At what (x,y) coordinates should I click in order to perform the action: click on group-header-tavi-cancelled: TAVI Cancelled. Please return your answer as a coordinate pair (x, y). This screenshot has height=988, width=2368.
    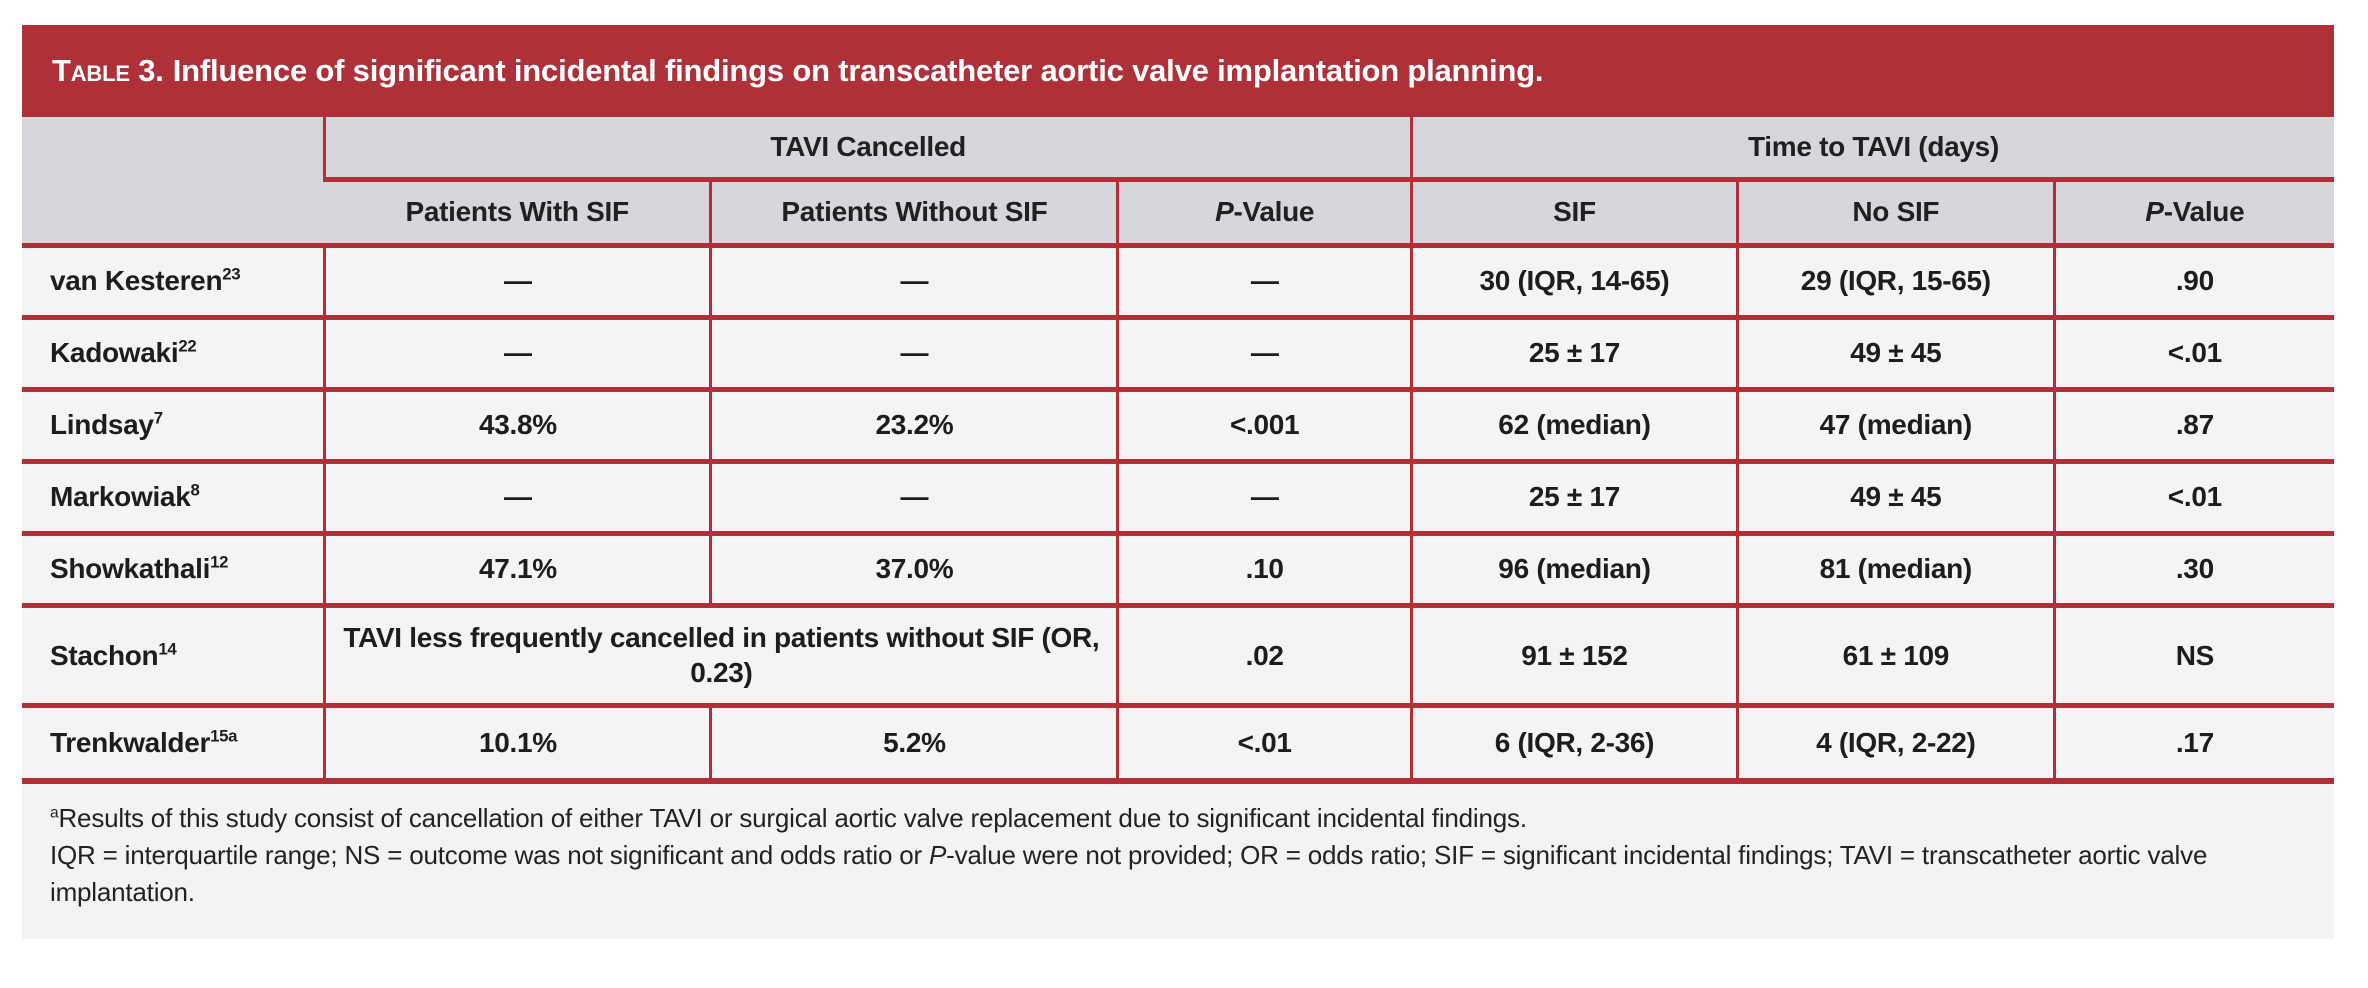
    Looking at the image, I should click on (867, 148).